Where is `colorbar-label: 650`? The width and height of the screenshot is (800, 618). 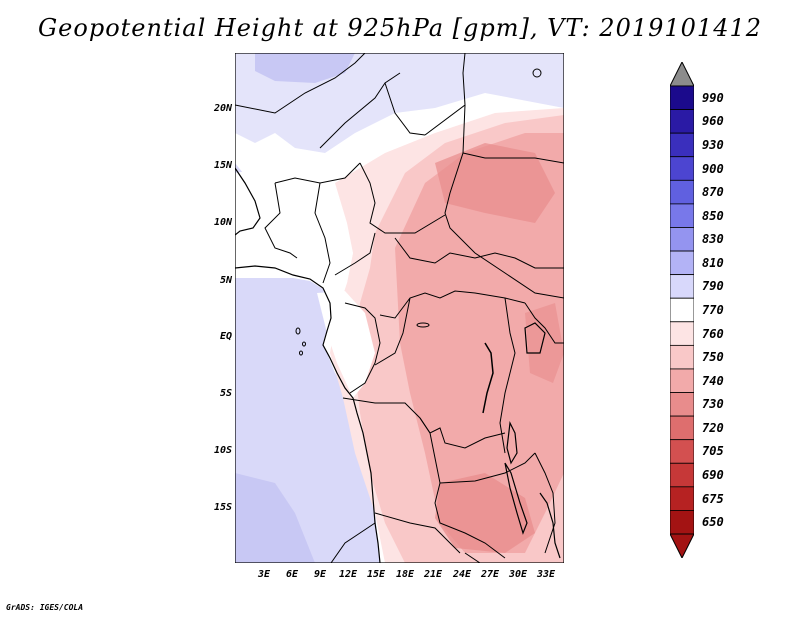 colorbar-label: 650 is located at coordinates (713, 522).